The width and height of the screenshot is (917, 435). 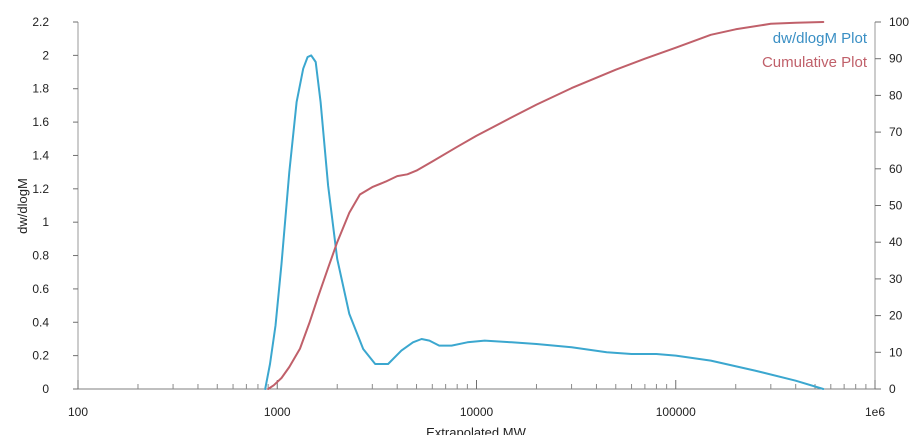 What do you see at coordinates (896, 206) in the screenshot?
I see `y2-tick-label: 50` at bounding box center [896, 206].